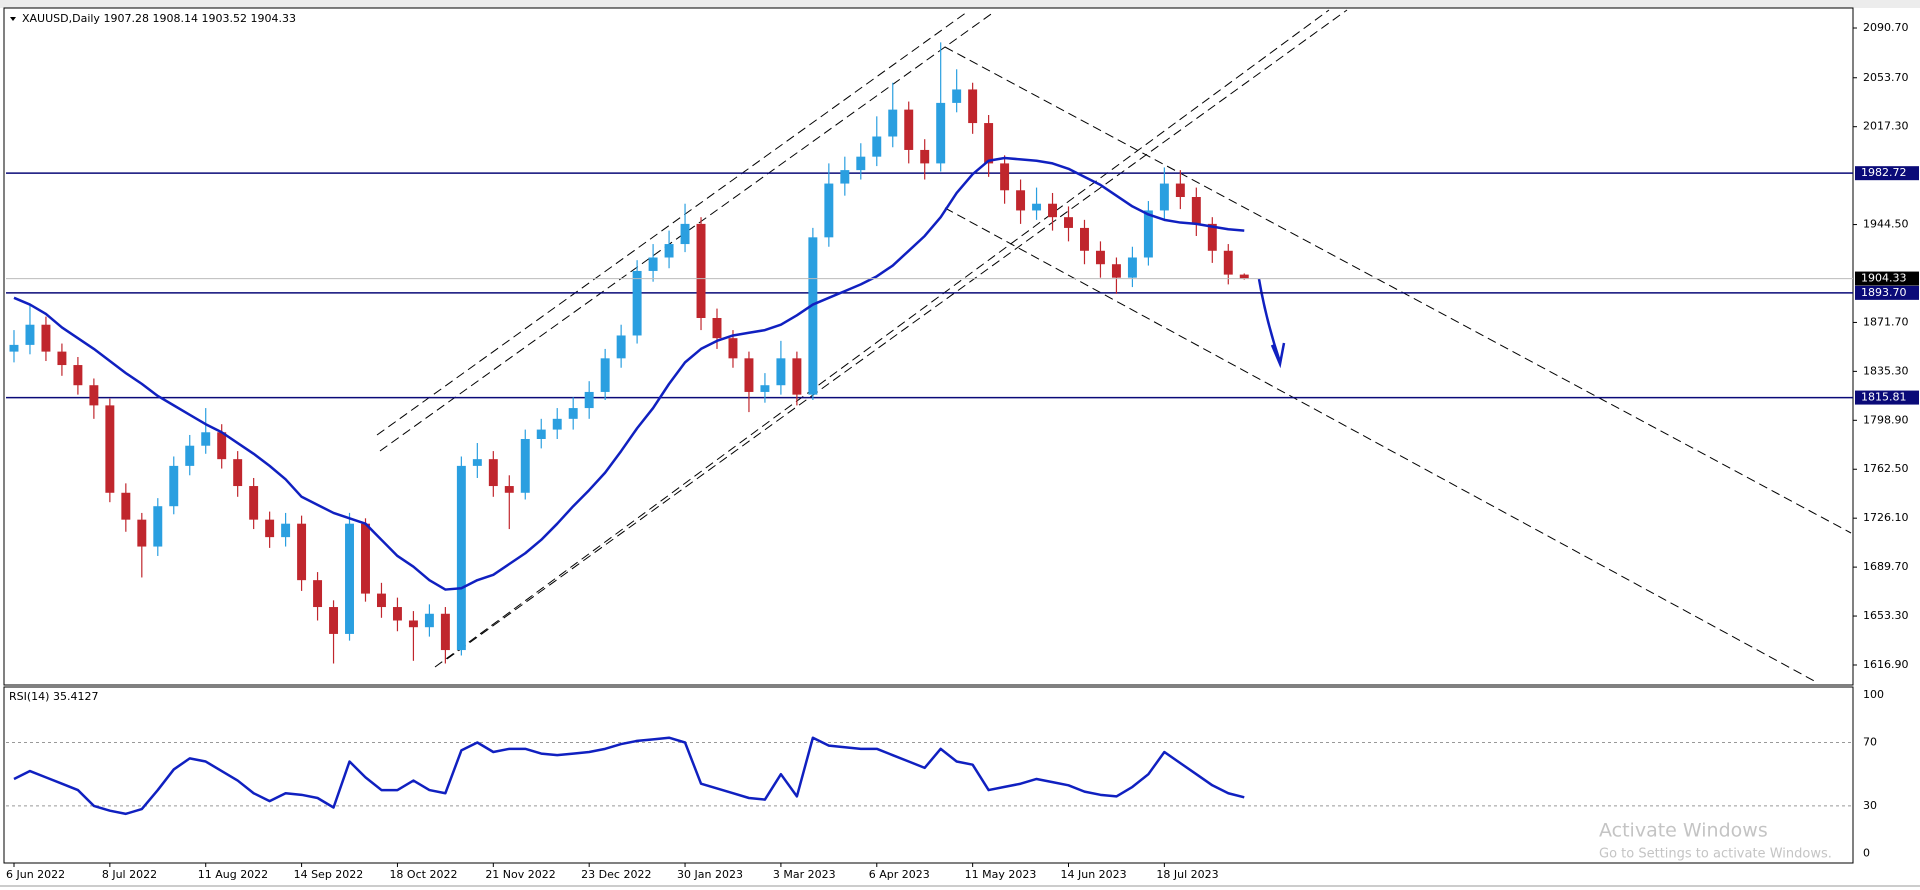  I want to click on y-tick-label: 1653.30, so click(1886, 615).